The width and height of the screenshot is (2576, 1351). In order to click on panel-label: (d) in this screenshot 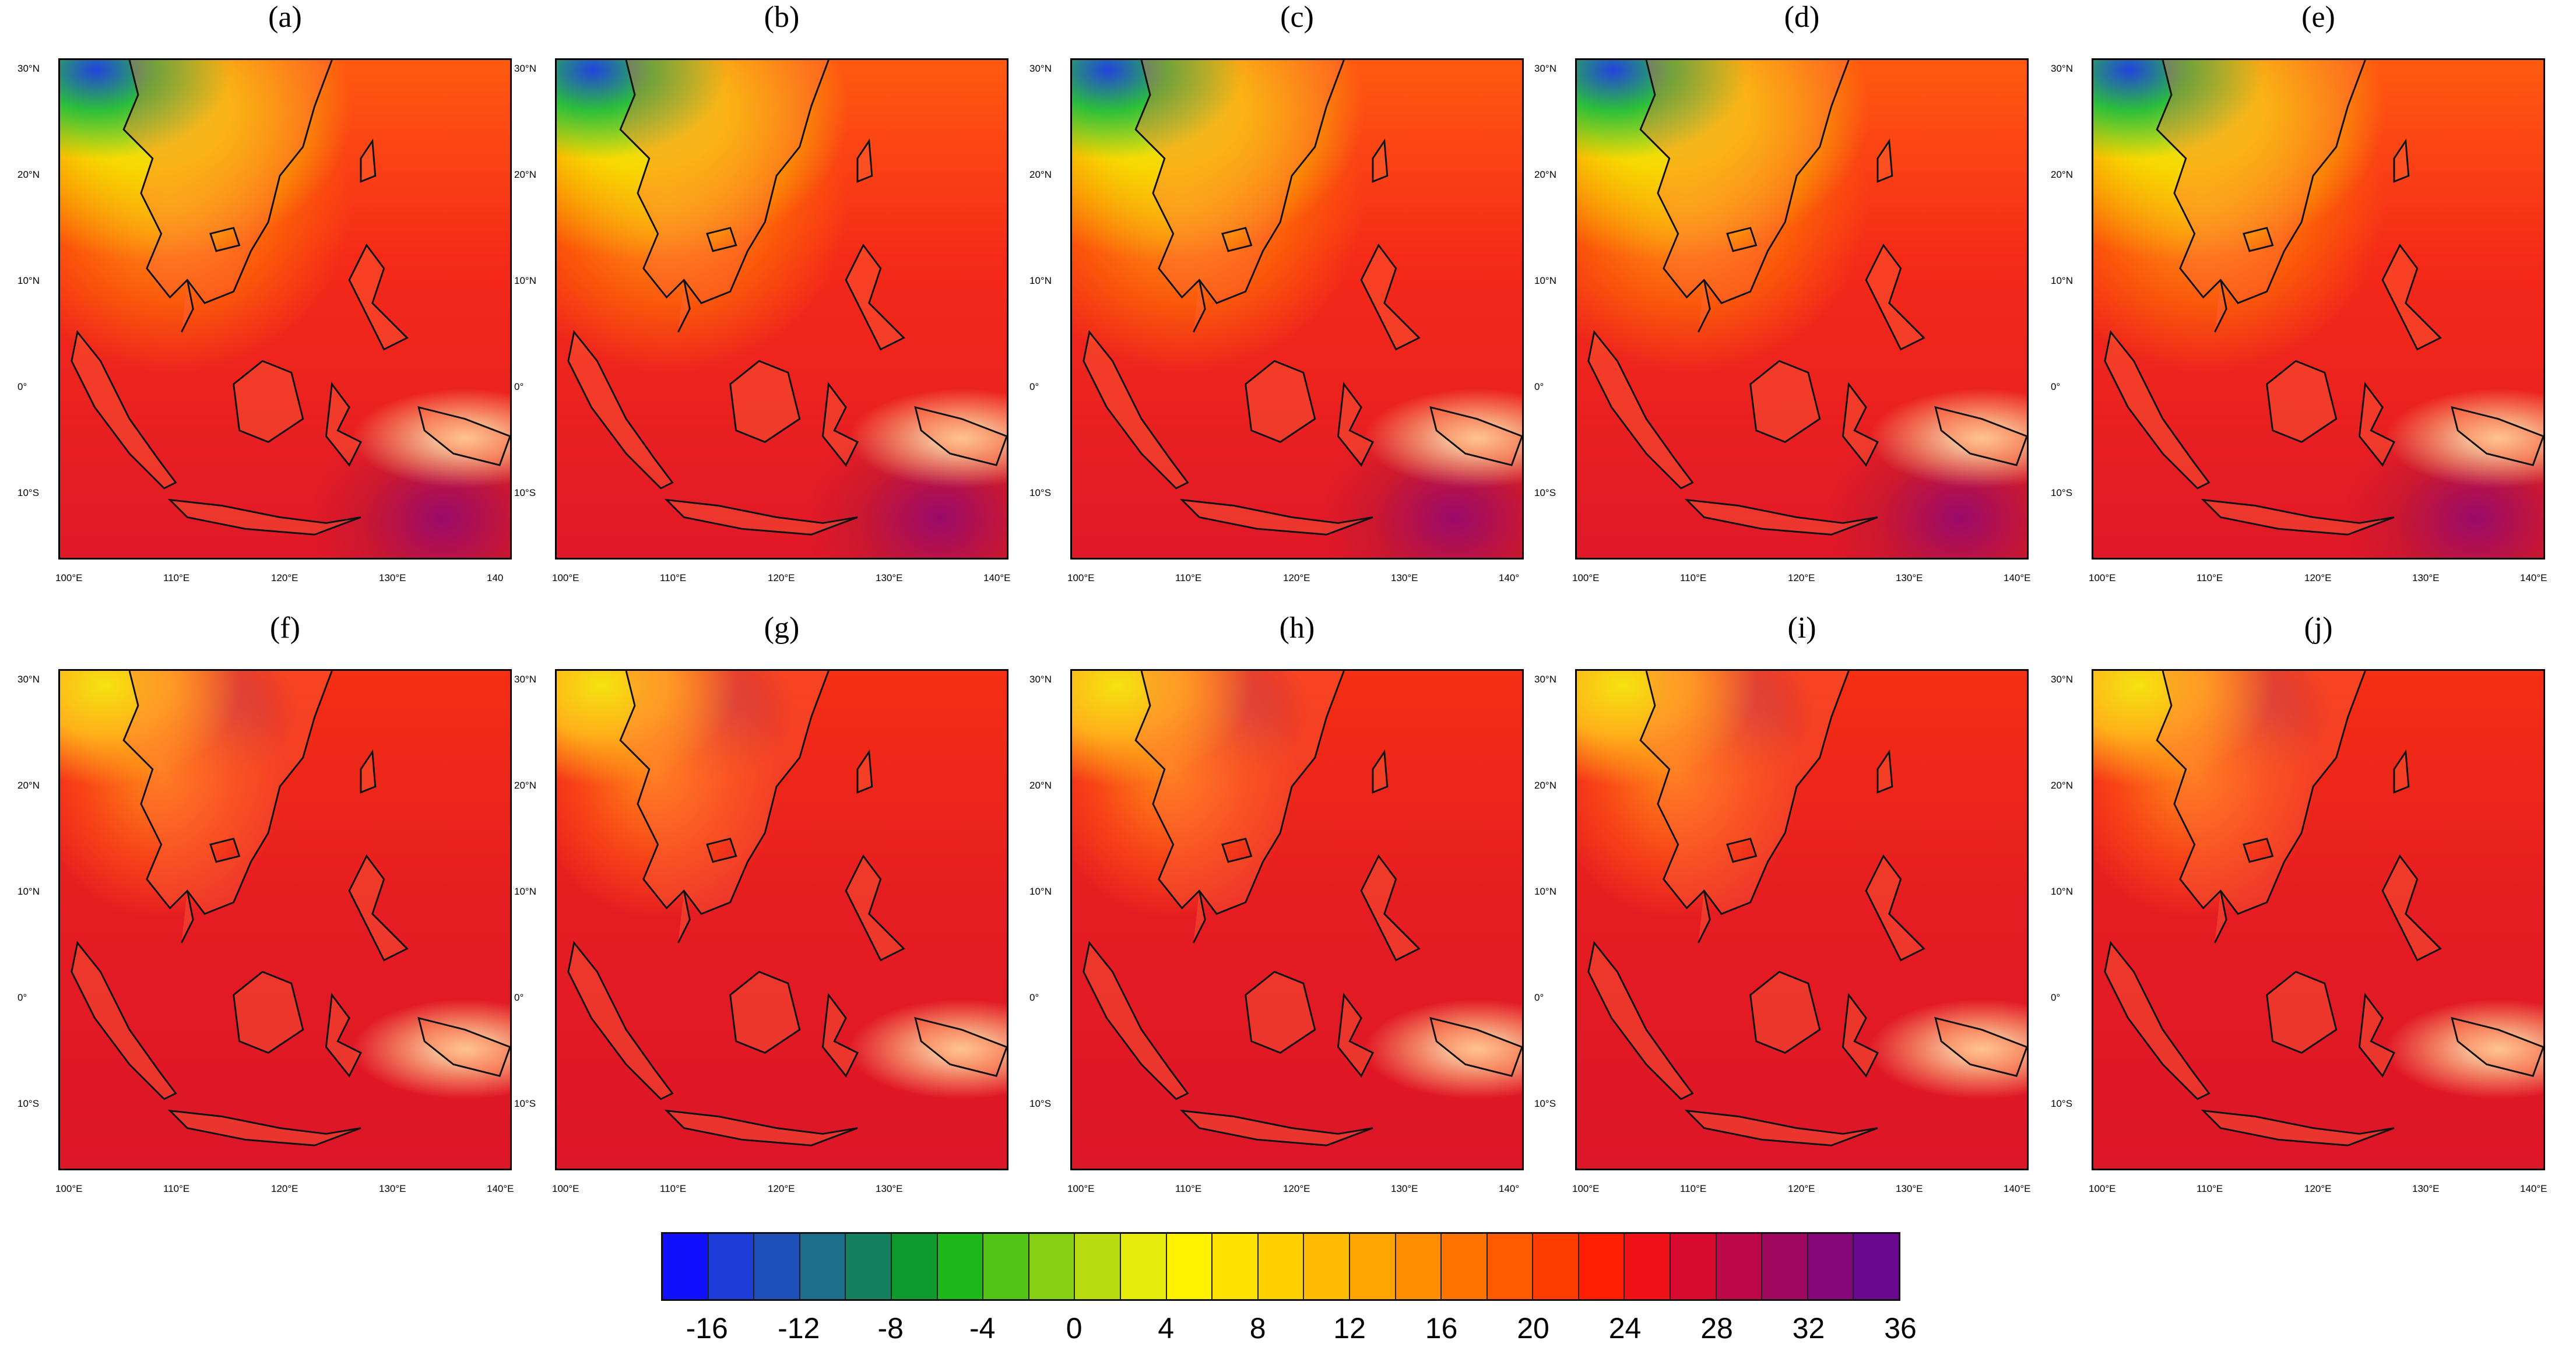, I will do `click(1802, 17)`.